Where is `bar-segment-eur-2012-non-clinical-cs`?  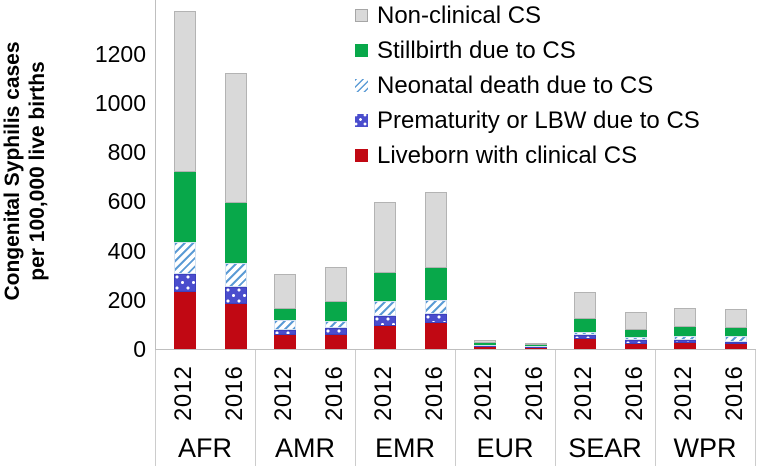
bar-segment-eur-2012-non-clinical-cs is located at coordinates (485, 341).